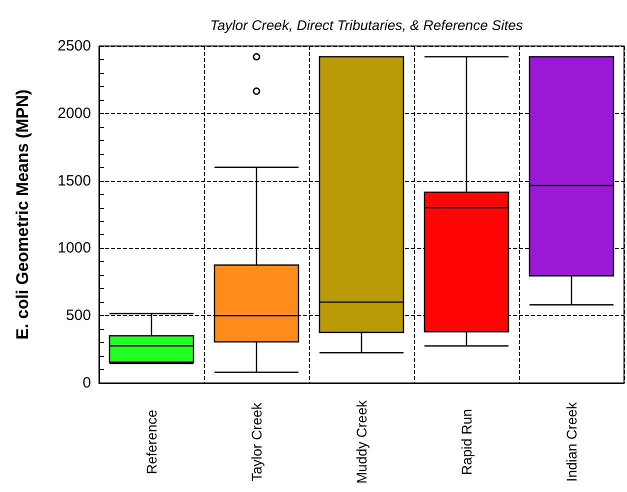  What do you see at coordinates (74, 181) in the screenshot?
I see `y-tick-label: 1500` at bounding box center [74, 181].